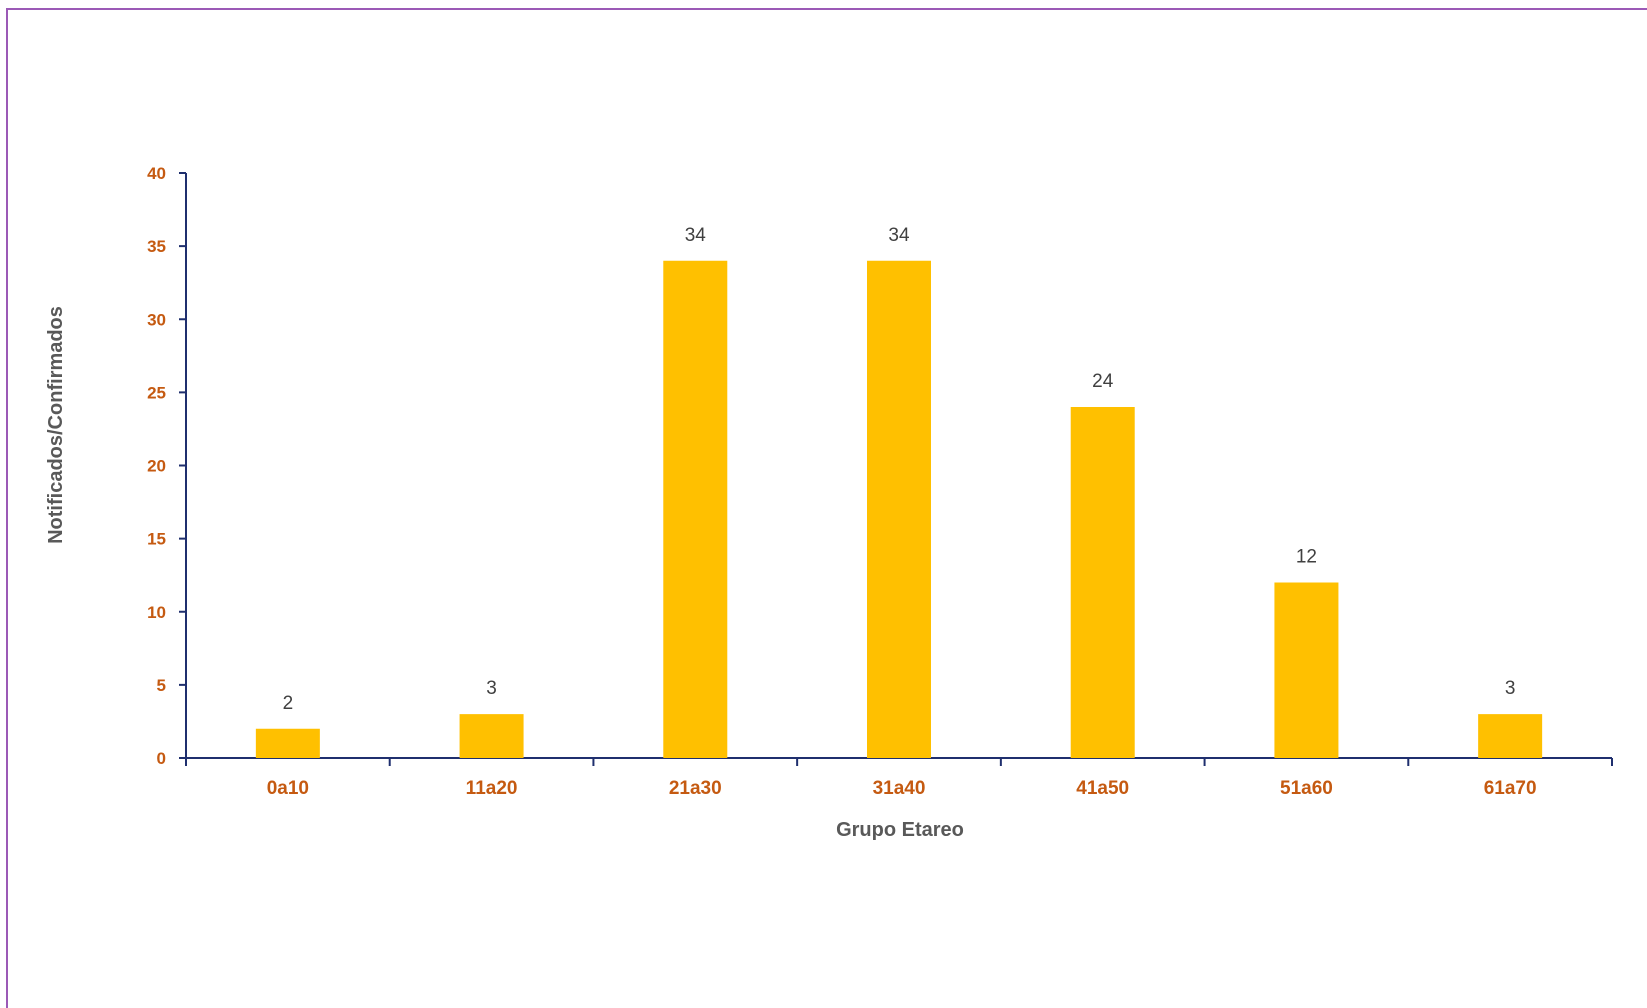  I want to click on y-tick-label: 15, so click(156, 539).